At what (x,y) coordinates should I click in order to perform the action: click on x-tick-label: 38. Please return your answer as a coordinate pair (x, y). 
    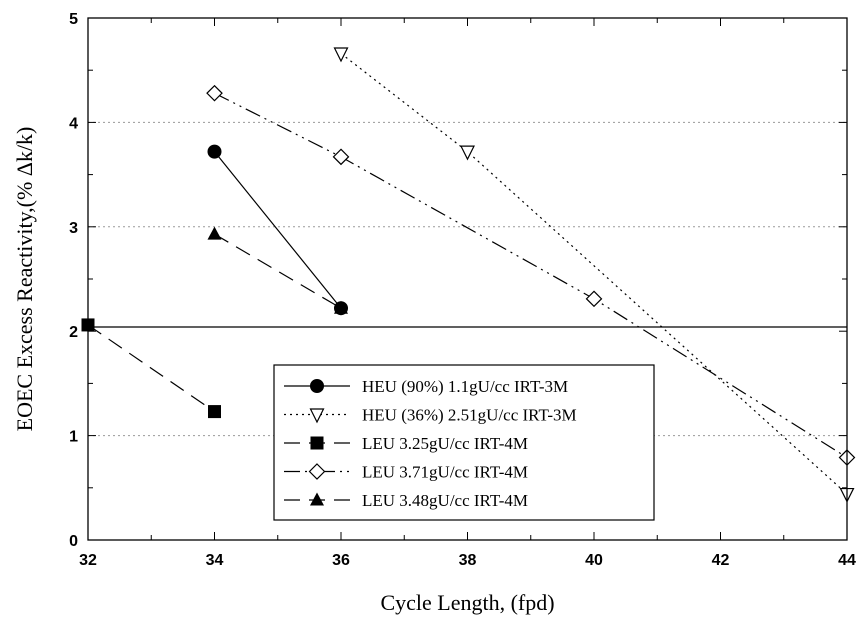
    Looking at the image, I should click on (468, 560).